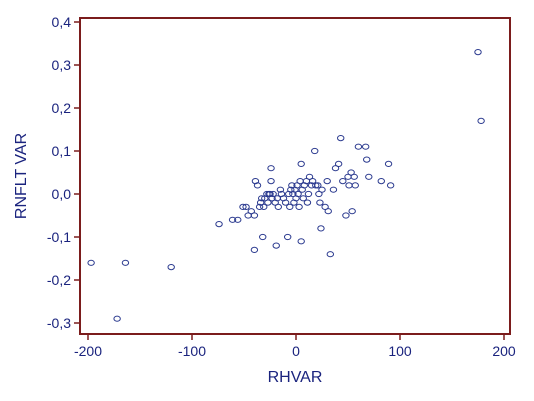 The width and height of the screenshot is (534, 401). I want to click on y-axis-title: RNFLT VAR, so click(21, 176).